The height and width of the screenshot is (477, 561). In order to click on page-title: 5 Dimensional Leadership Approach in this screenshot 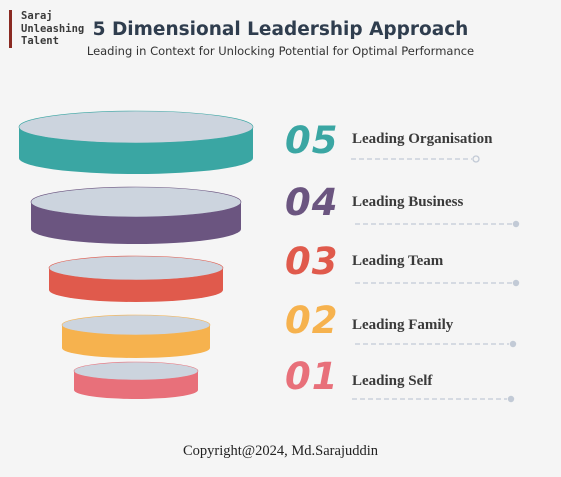, I will do `click(280, 29)`.